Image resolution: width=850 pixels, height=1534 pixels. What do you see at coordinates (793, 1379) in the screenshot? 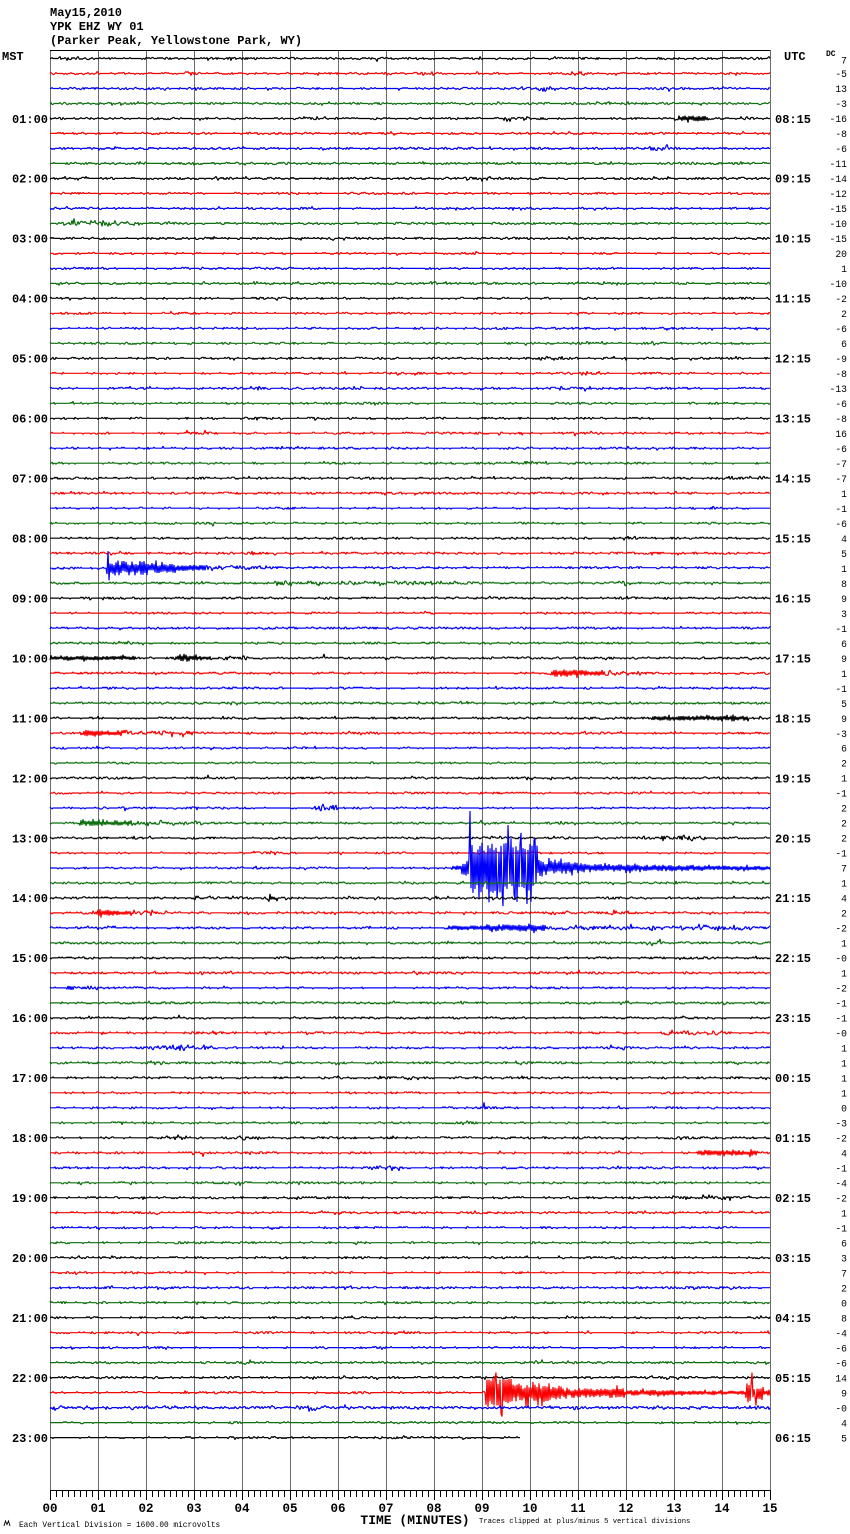
I see `svg-text: 05:15` at bounding box center [793, 1379].